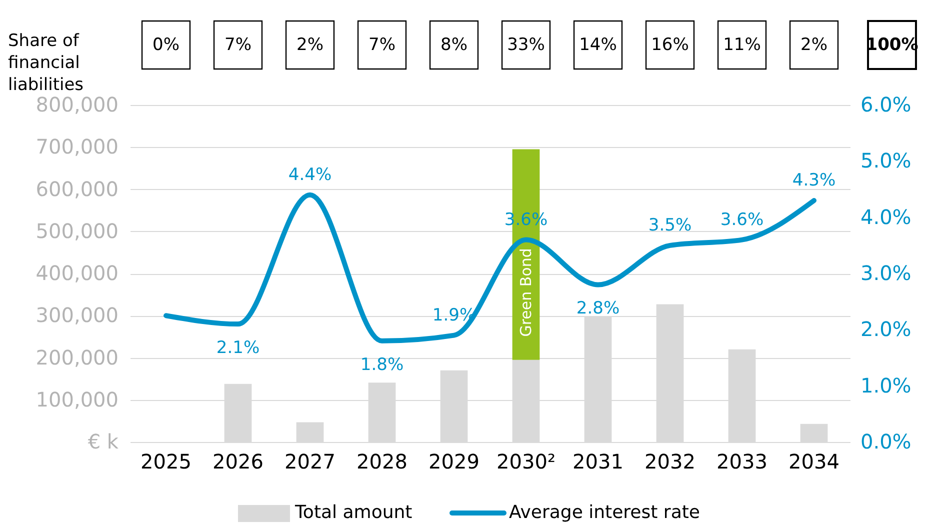  What do you see at coordinates (77, 315) in the screenshot?
I see `y-tick-label: 300,000` at bounding box center [77, 315].